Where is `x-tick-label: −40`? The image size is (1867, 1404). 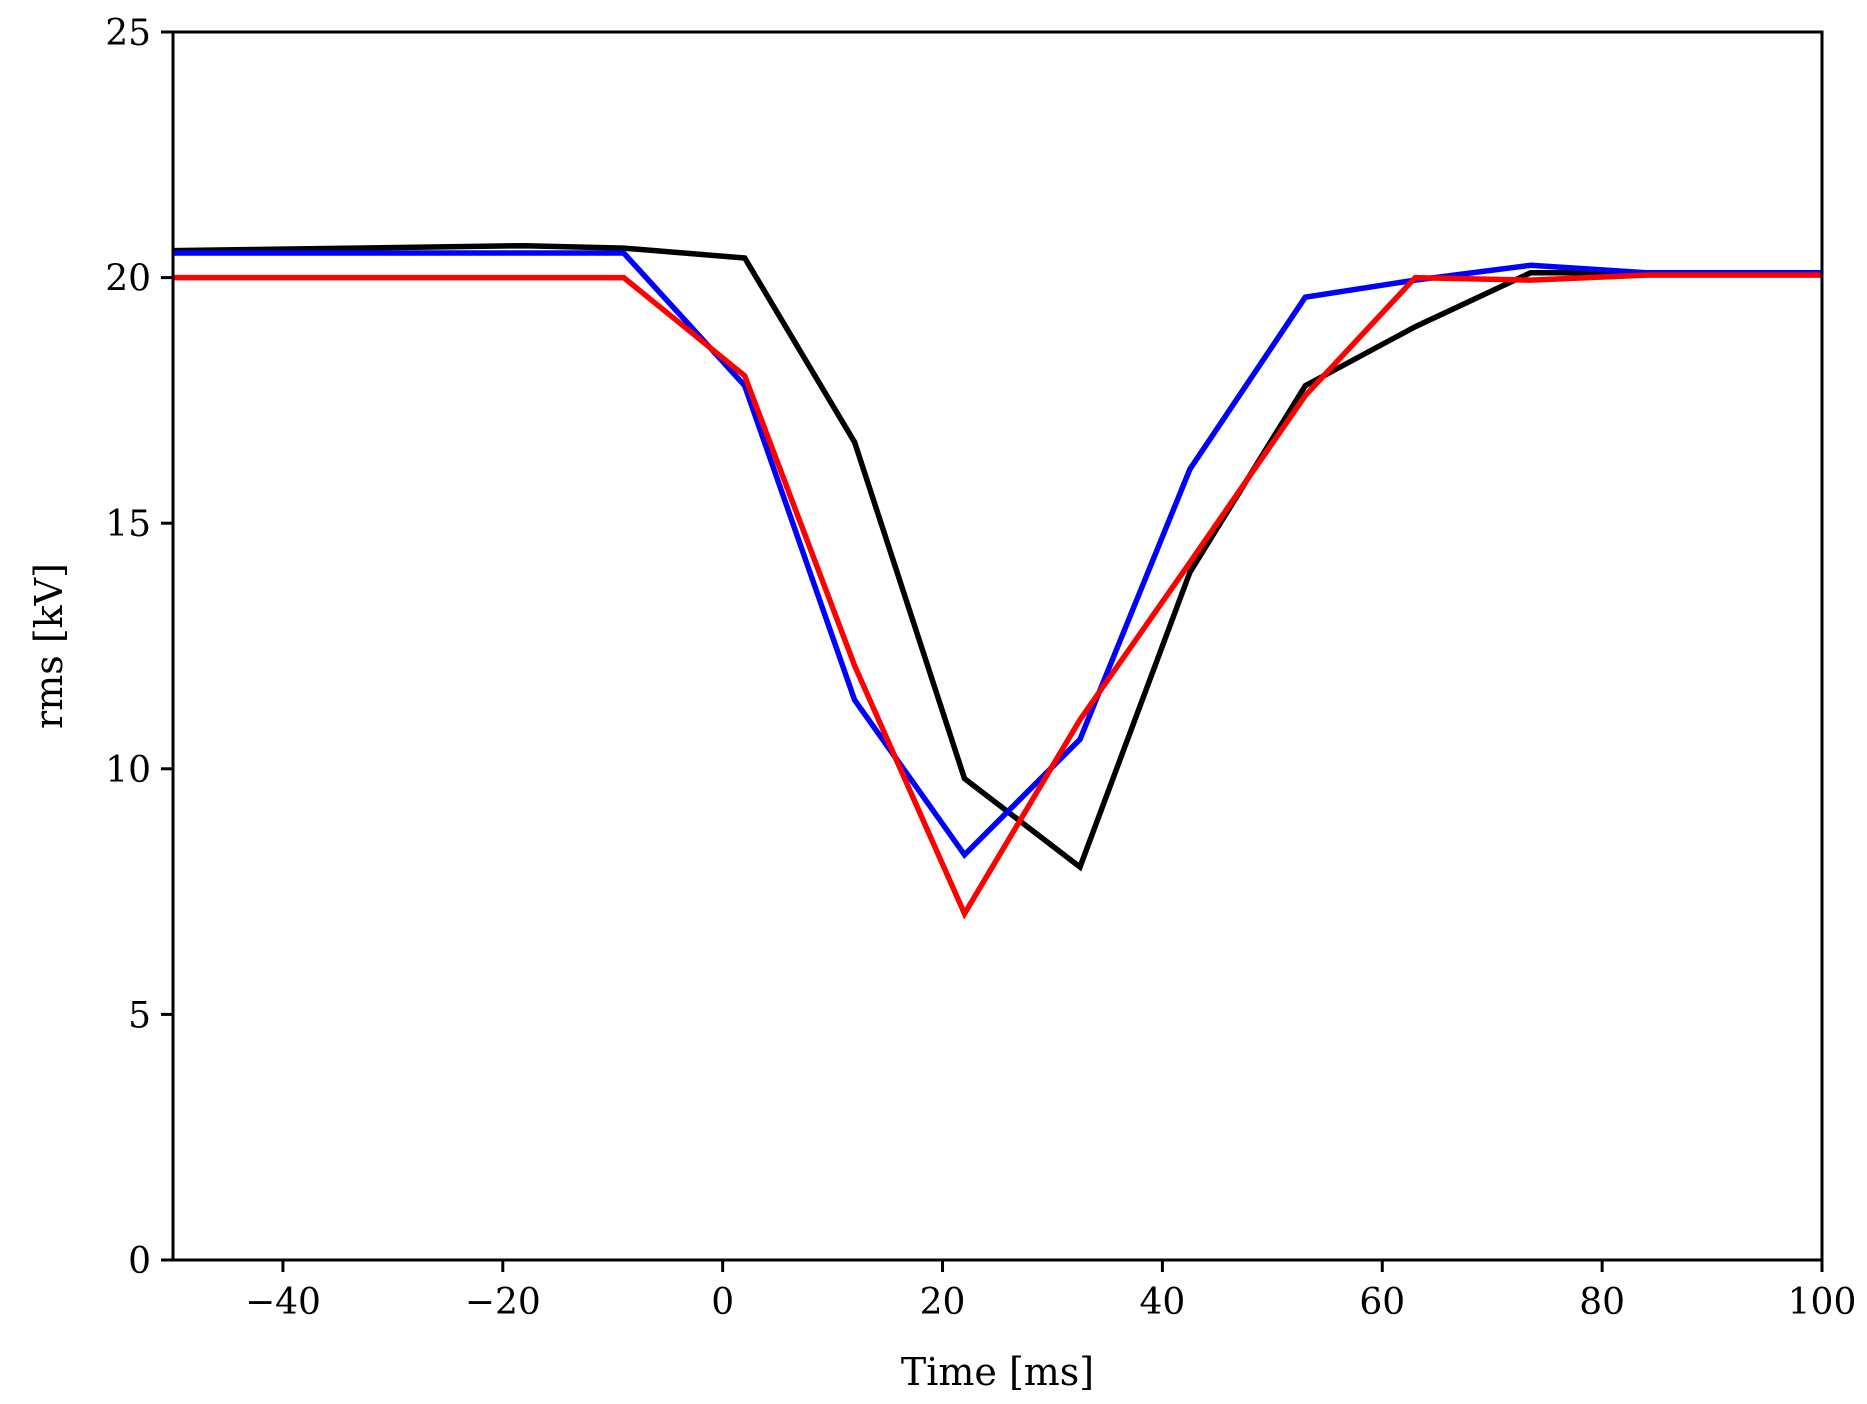 x-tick-label: −40 is located at coordinates (283, 1302).